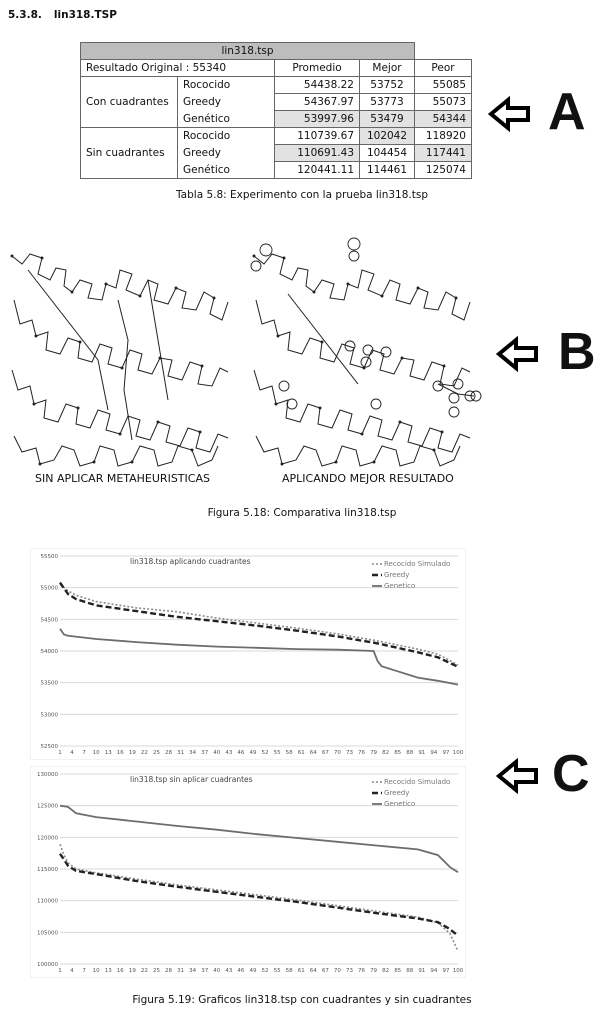 This screenshot has width=604, height=1020. Describe the element at coordinates (317, 102) in the screenshot. I see `avg-cell: 54367.97` at that location.